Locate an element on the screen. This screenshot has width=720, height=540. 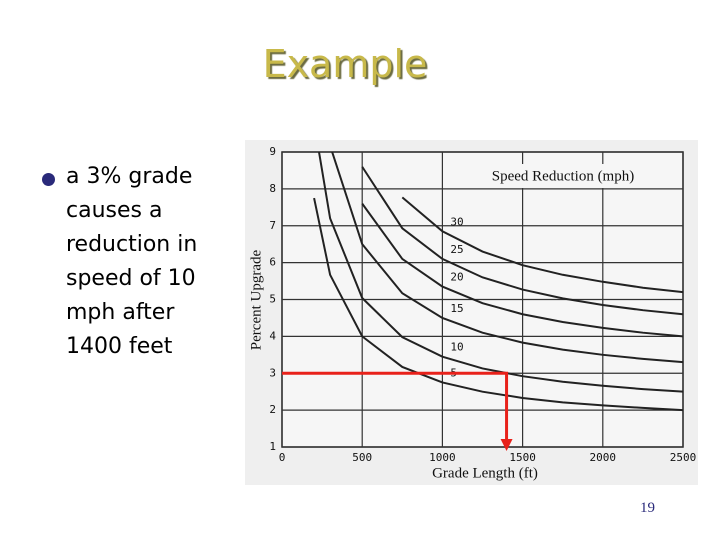
legend-title-box is located at coordinates (563, 176).